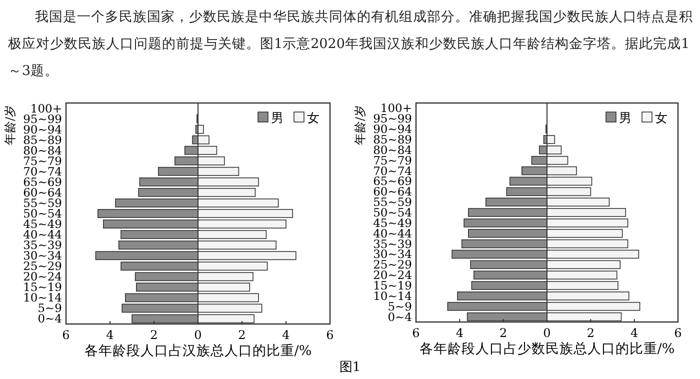  I want to click on caption: 图1, so click(350, 367).